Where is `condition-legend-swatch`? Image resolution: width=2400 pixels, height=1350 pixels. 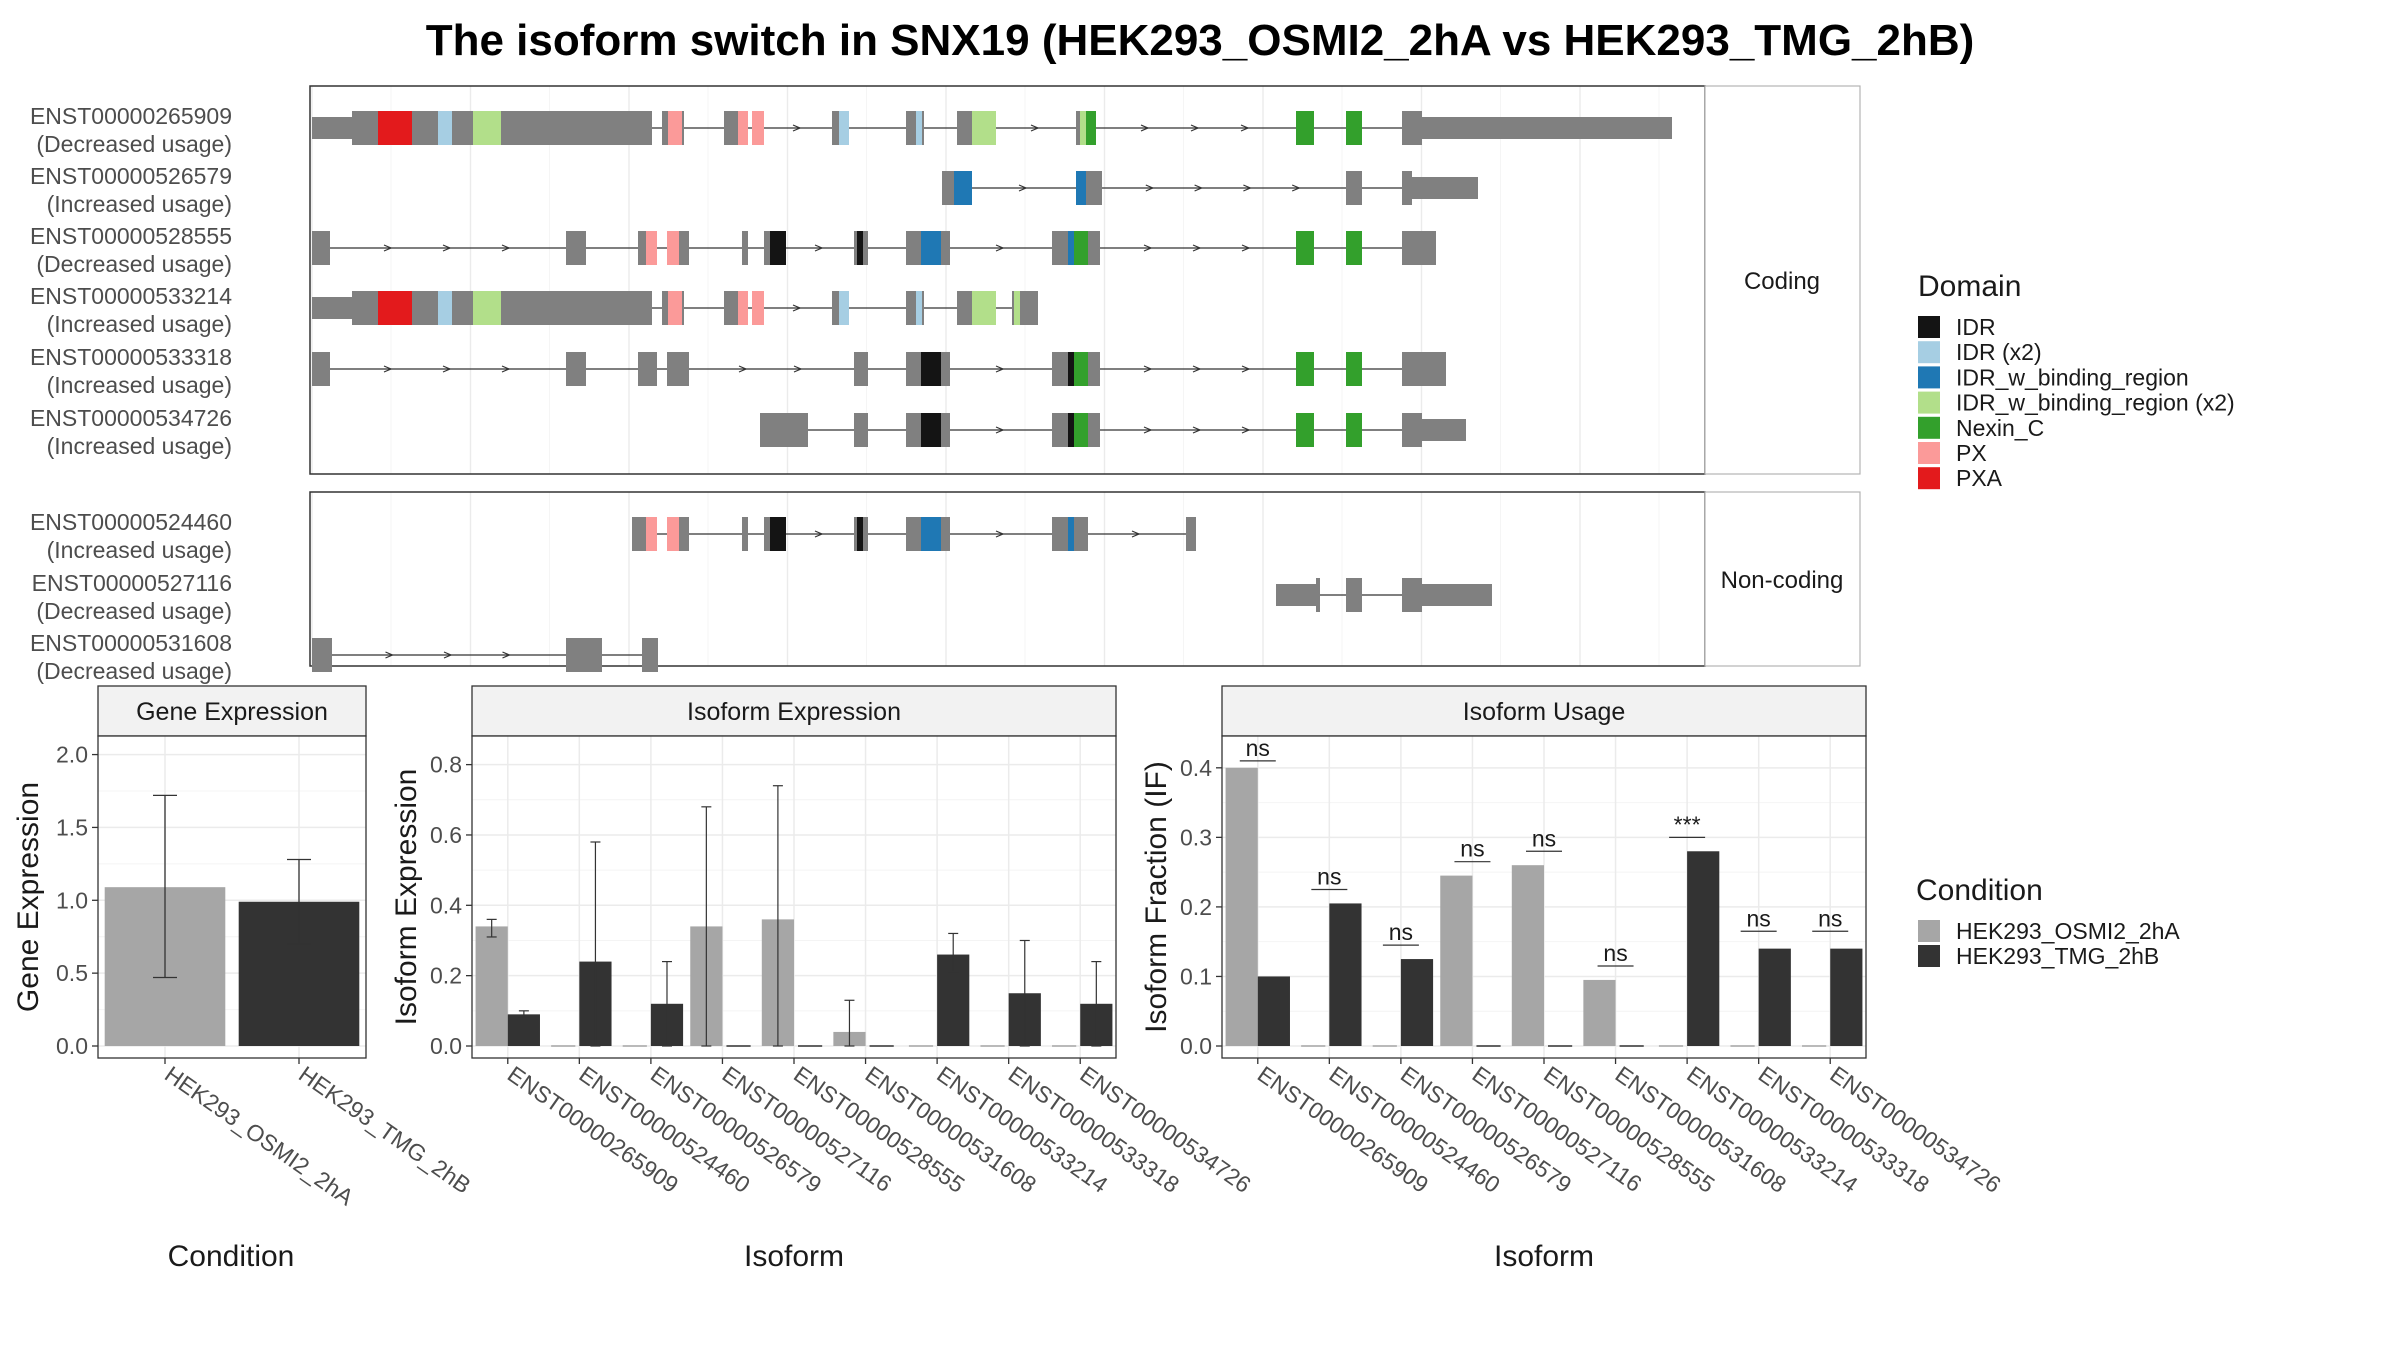 condition-legend-swatch is located at coordinates (1929, 931).